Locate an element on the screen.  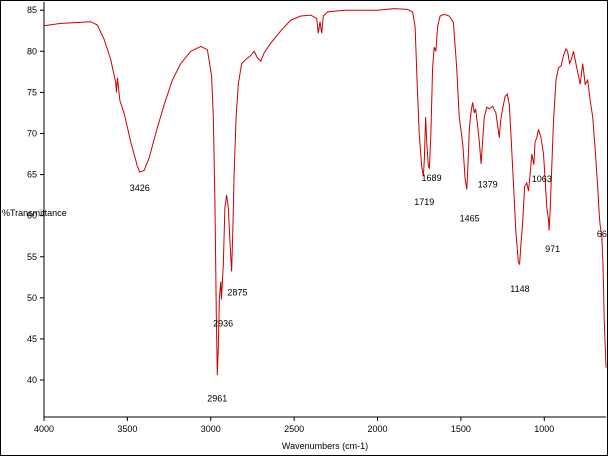
peak-label: 1689 is located at coordinates (432, 178).